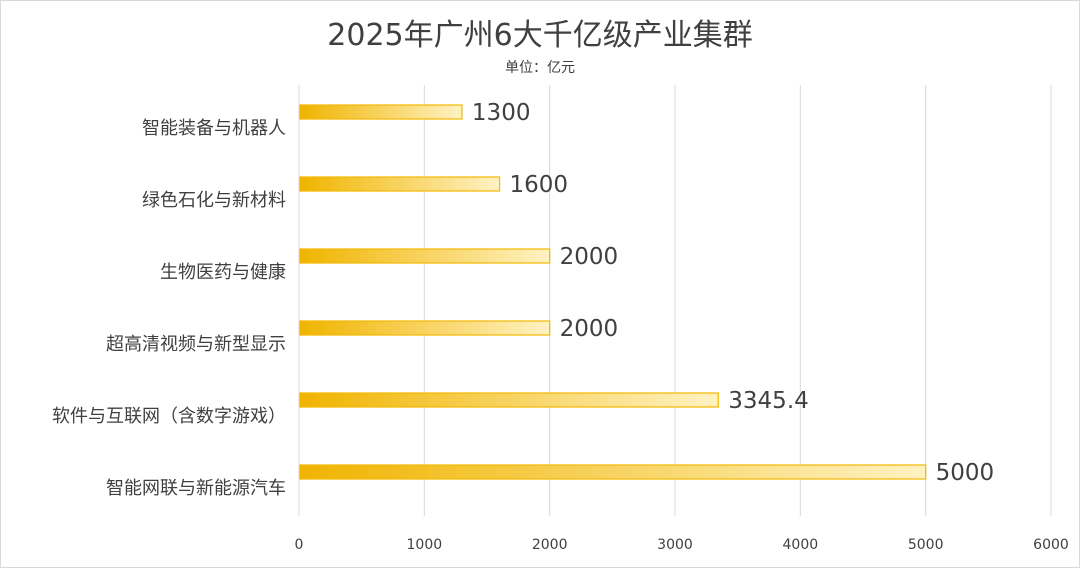  I want to click on category-label: 软件与互联网（含数字游戏）, so click(169, 416).